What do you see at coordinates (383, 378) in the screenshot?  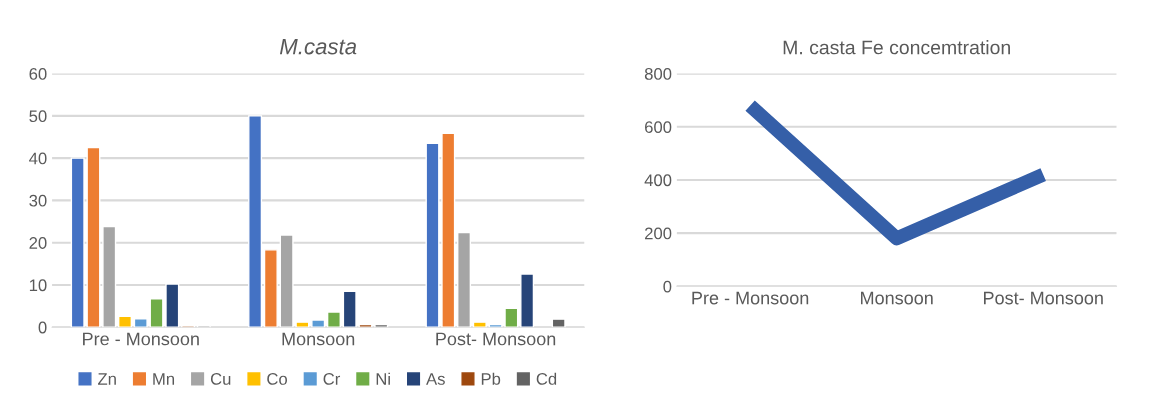 I see `legend-label: Ni` at bounding box center [383, 378].